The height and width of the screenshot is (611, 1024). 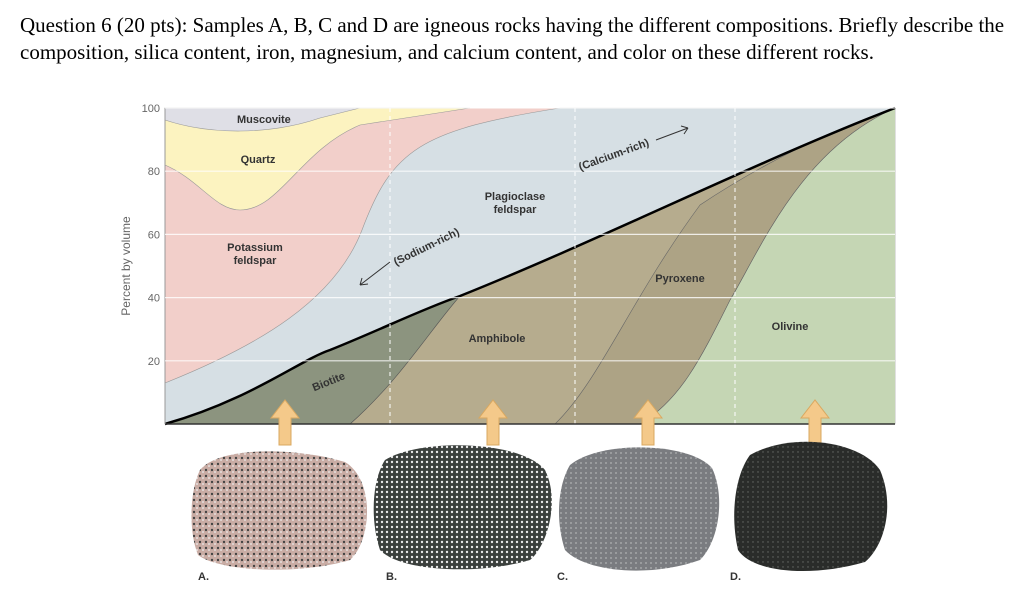 What do you see at coordinates (391, 577) in the screenshot?
I see `sample-label: B.` at bounding box center [391, 577].